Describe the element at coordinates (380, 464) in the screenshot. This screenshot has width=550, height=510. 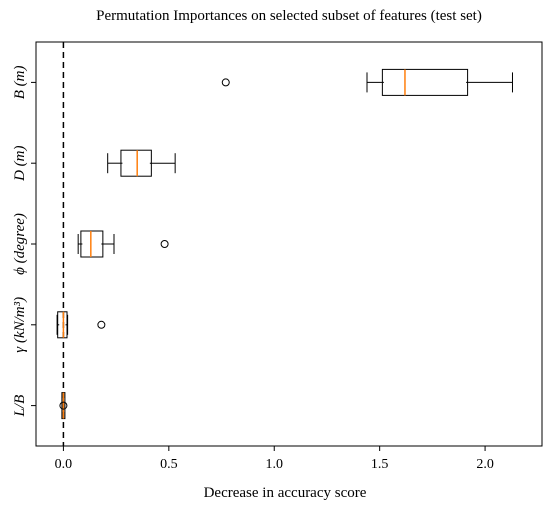
I see `x-tick-label: 1.5` at that location.